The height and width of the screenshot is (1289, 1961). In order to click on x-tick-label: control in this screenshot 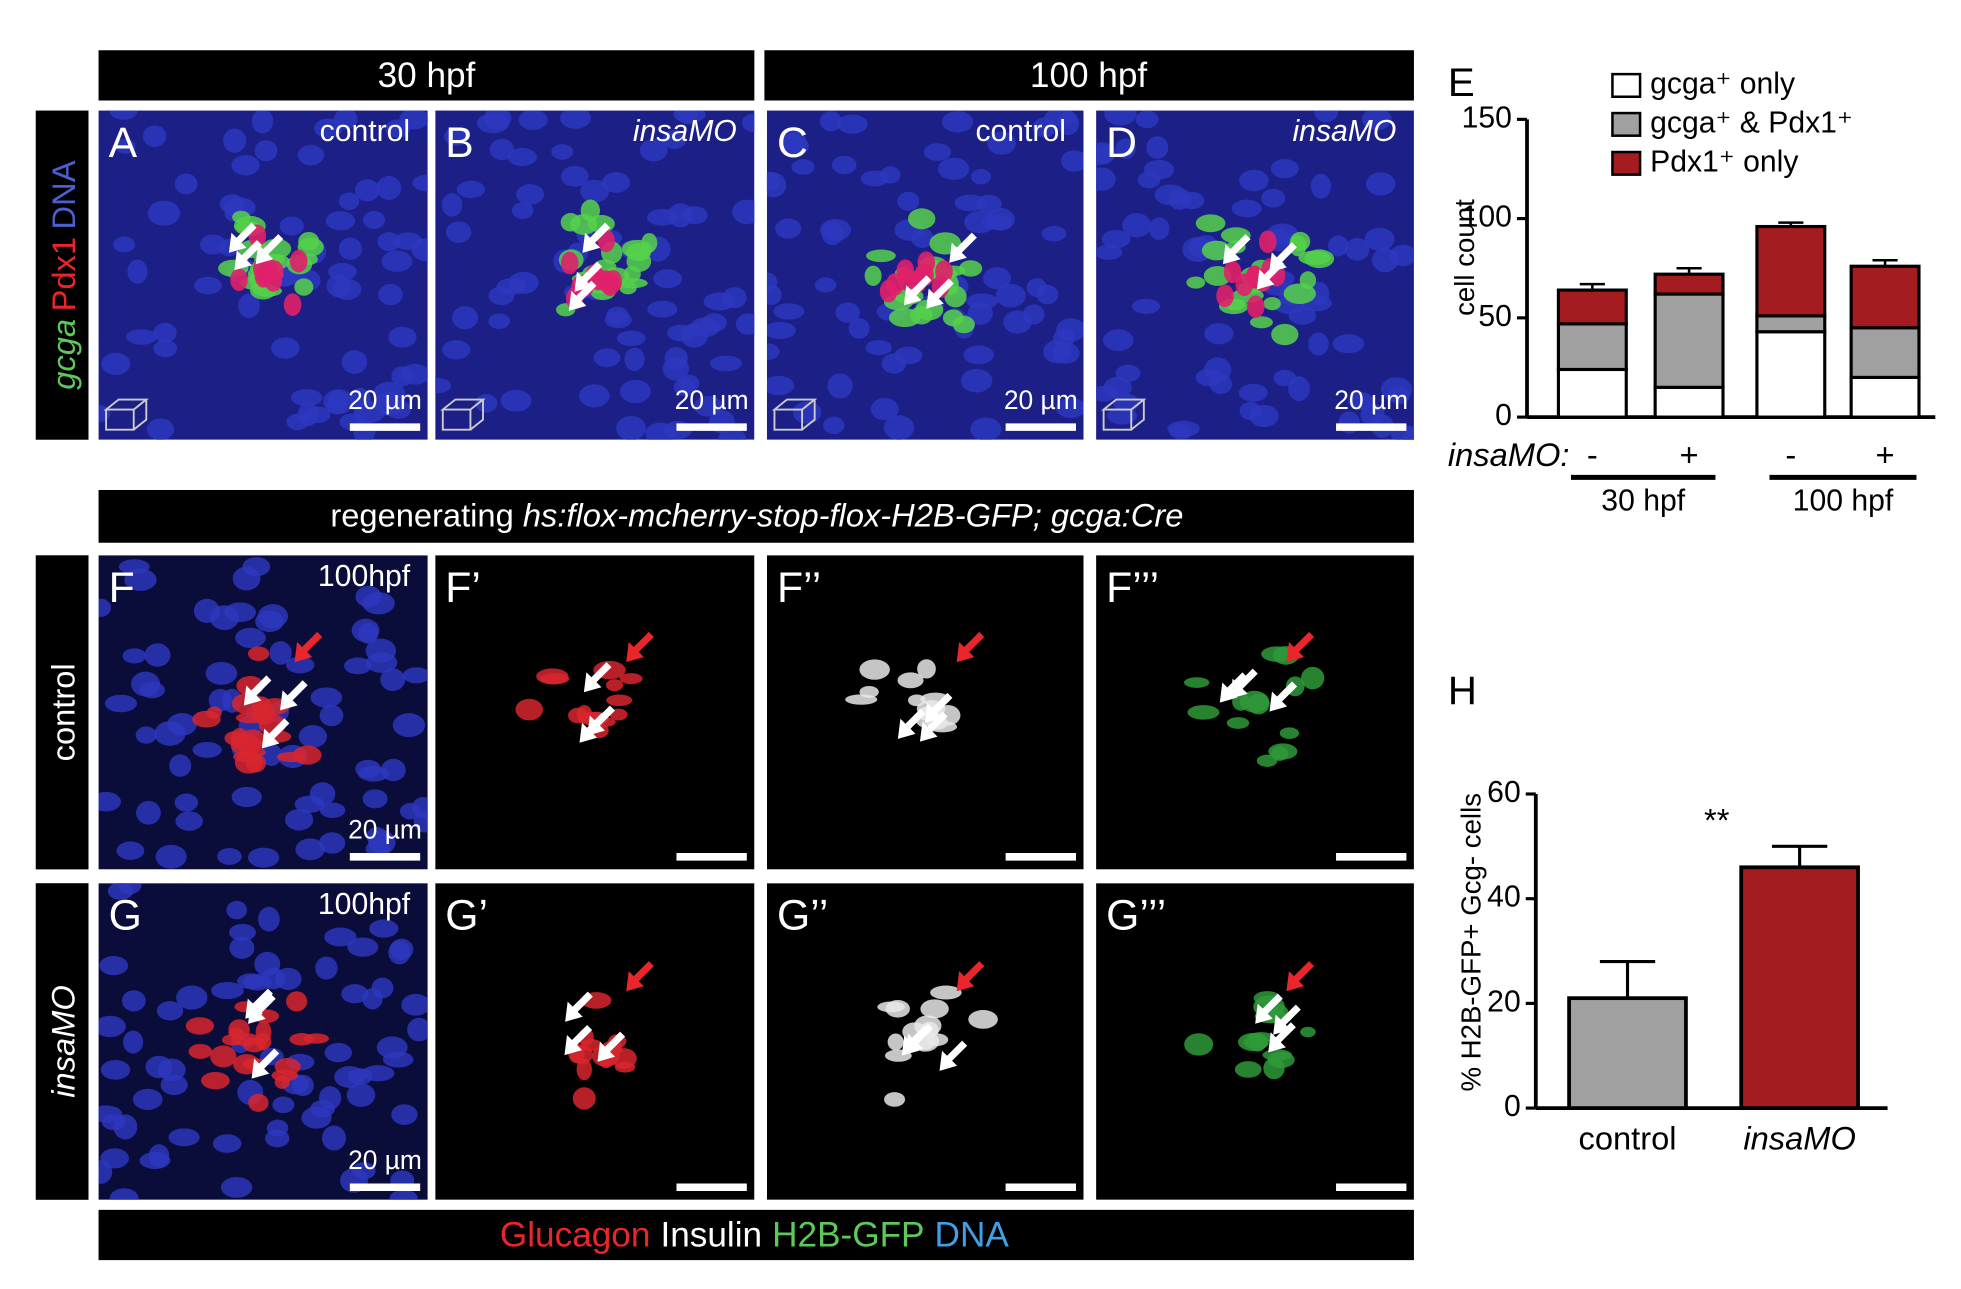, I will do `click(1627, 1137)`.